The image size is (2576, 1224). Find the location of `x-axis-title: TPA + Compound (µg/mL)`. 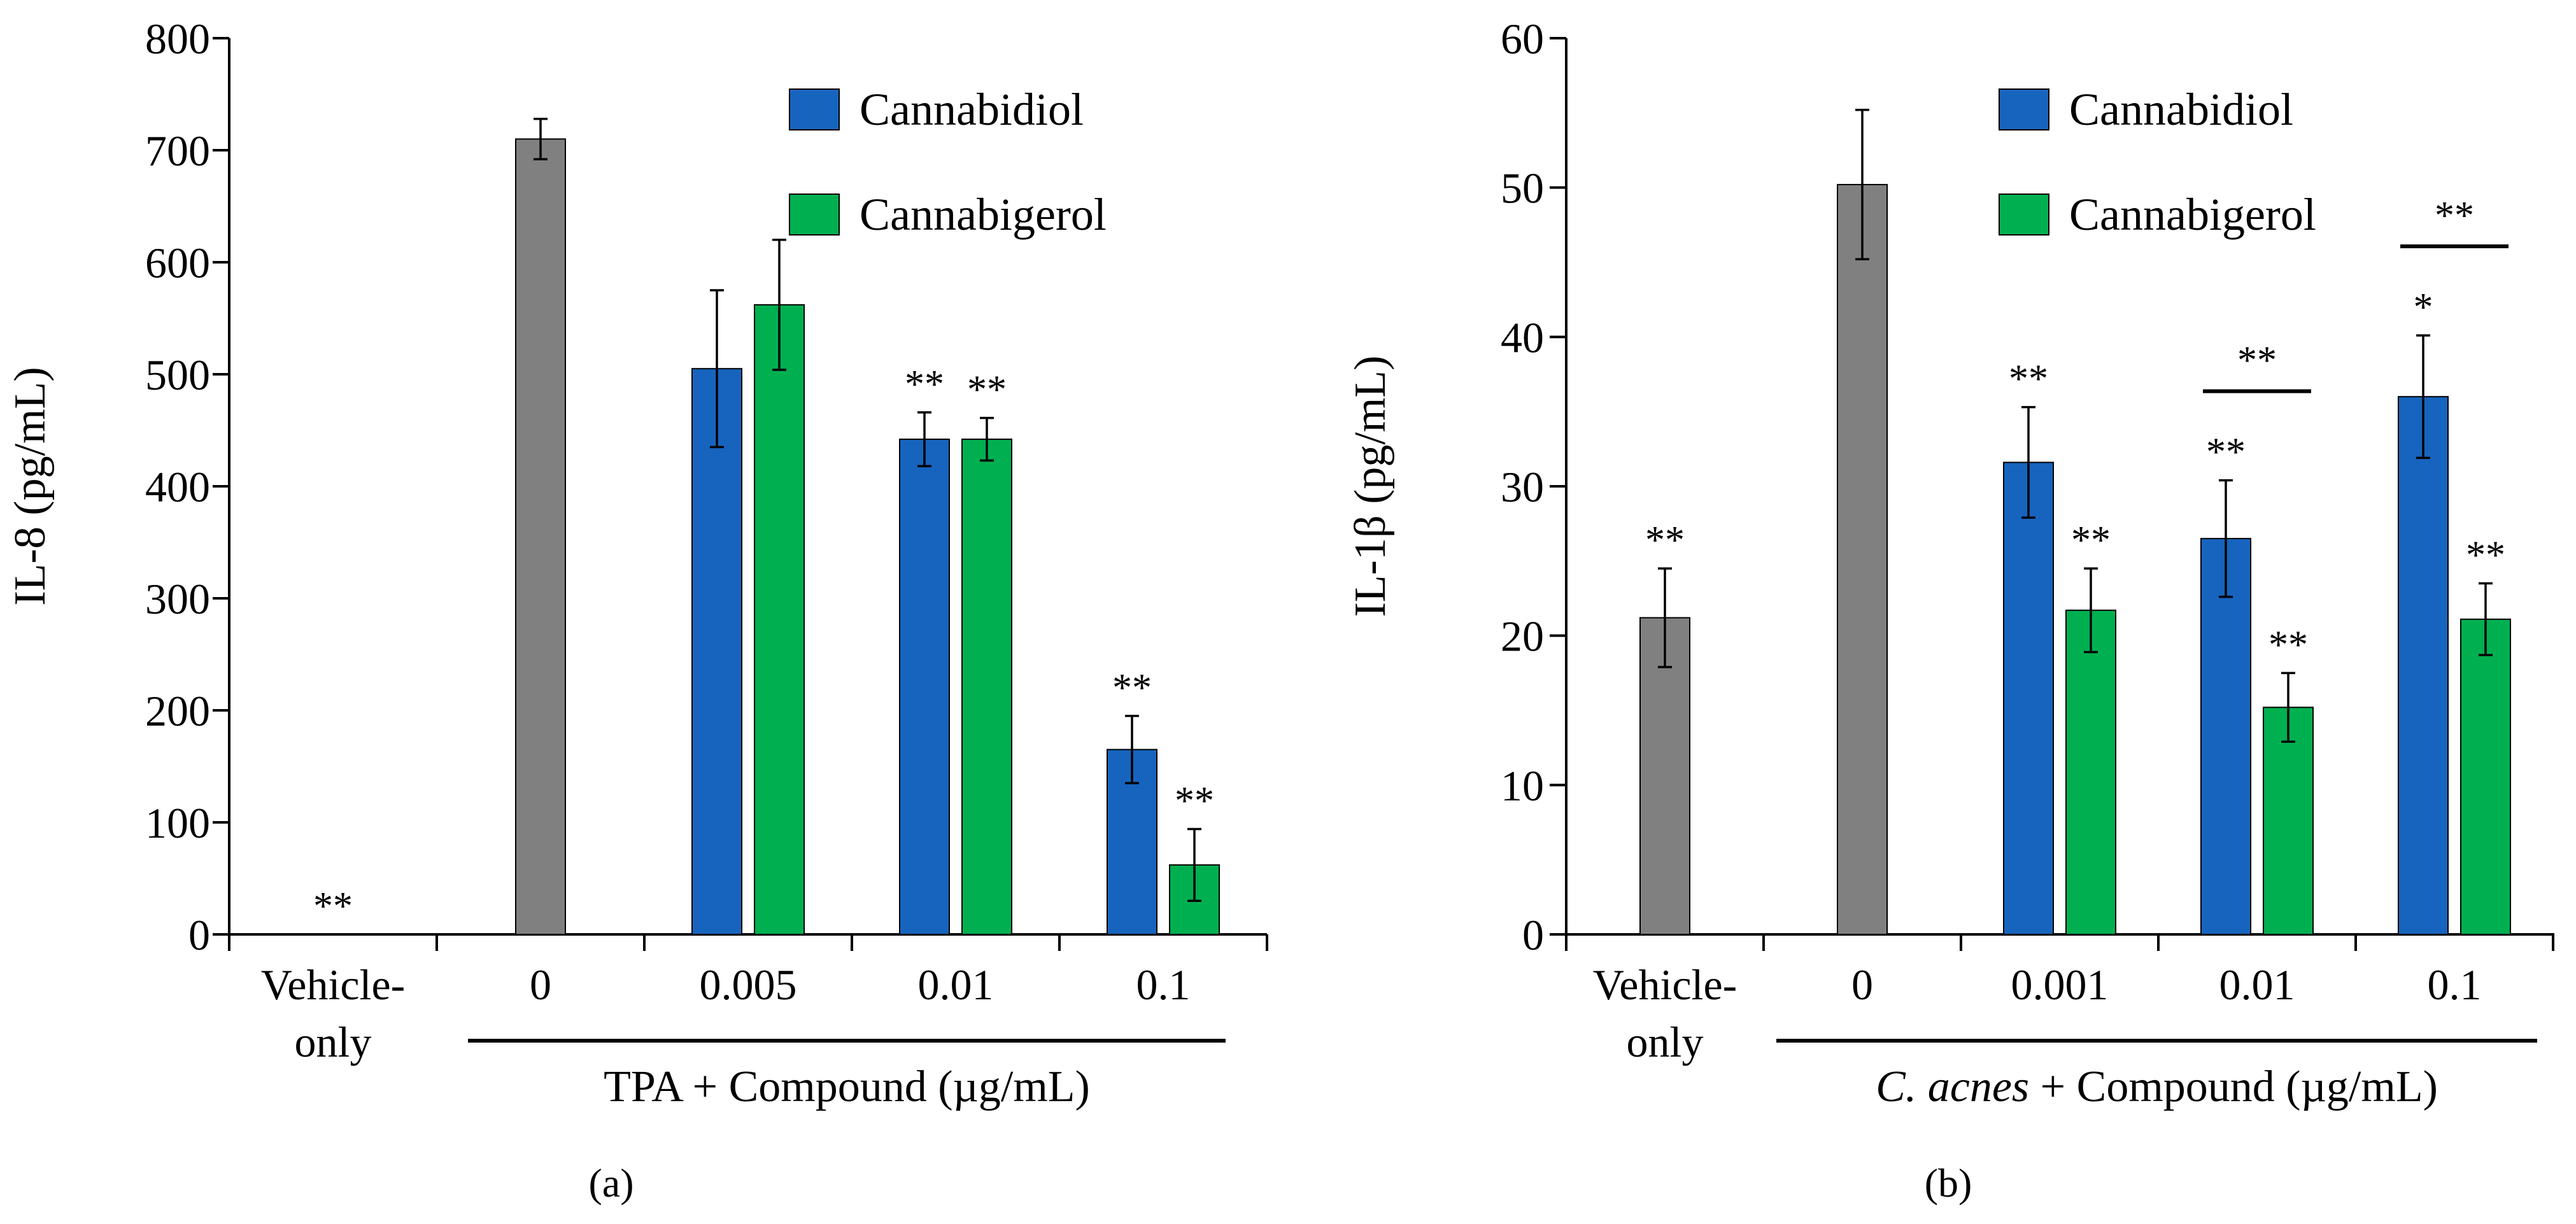

x-axis-title: TPA + Compound (µg/mL) is located at coordinates (847, 1086).